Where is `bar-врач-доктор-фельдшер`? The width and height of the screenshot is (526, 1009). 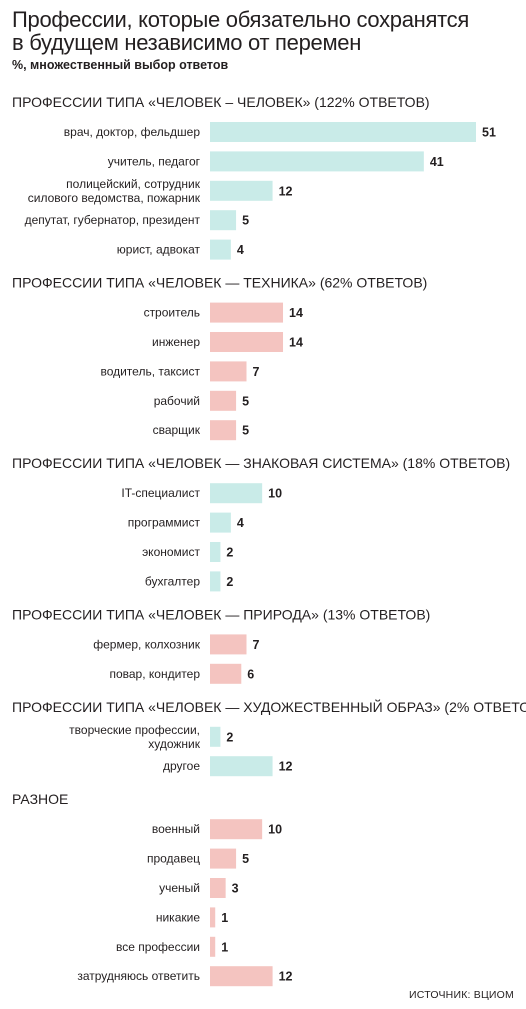 bar-врач-доктор-фельдшер is located at coordinates (343, 132).